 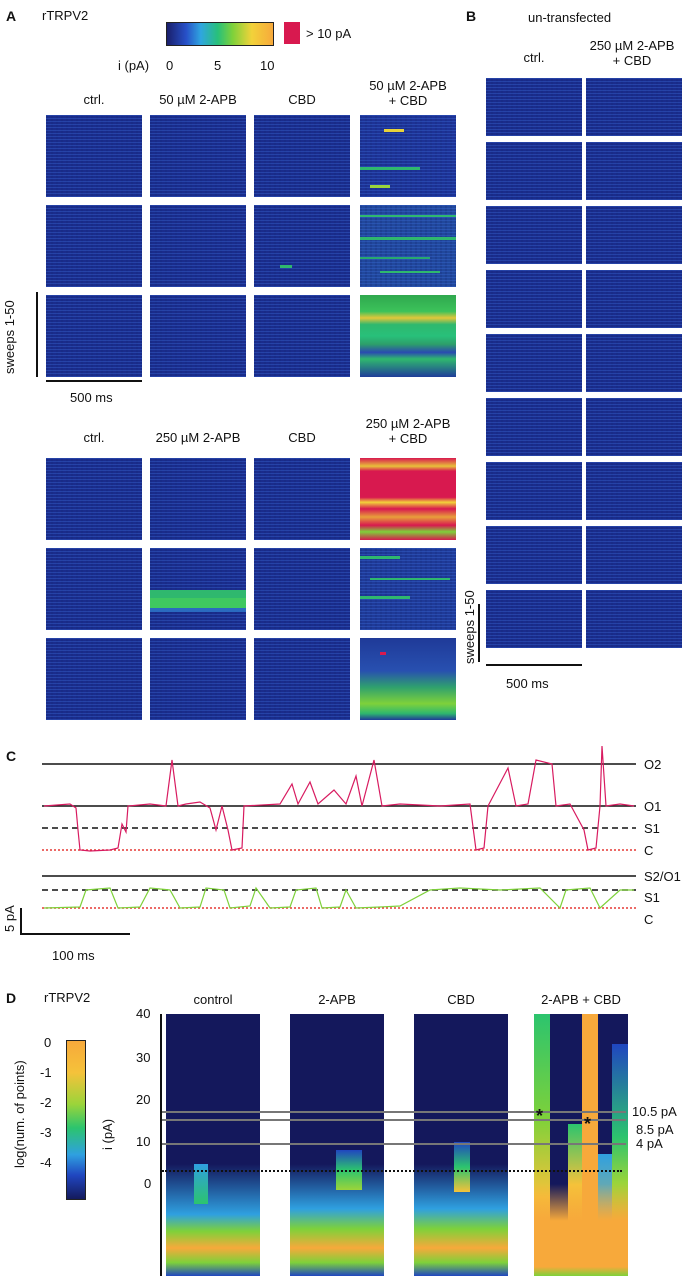 I want to click on histogram-2apb-cbd, so click(x=581, y=1145).